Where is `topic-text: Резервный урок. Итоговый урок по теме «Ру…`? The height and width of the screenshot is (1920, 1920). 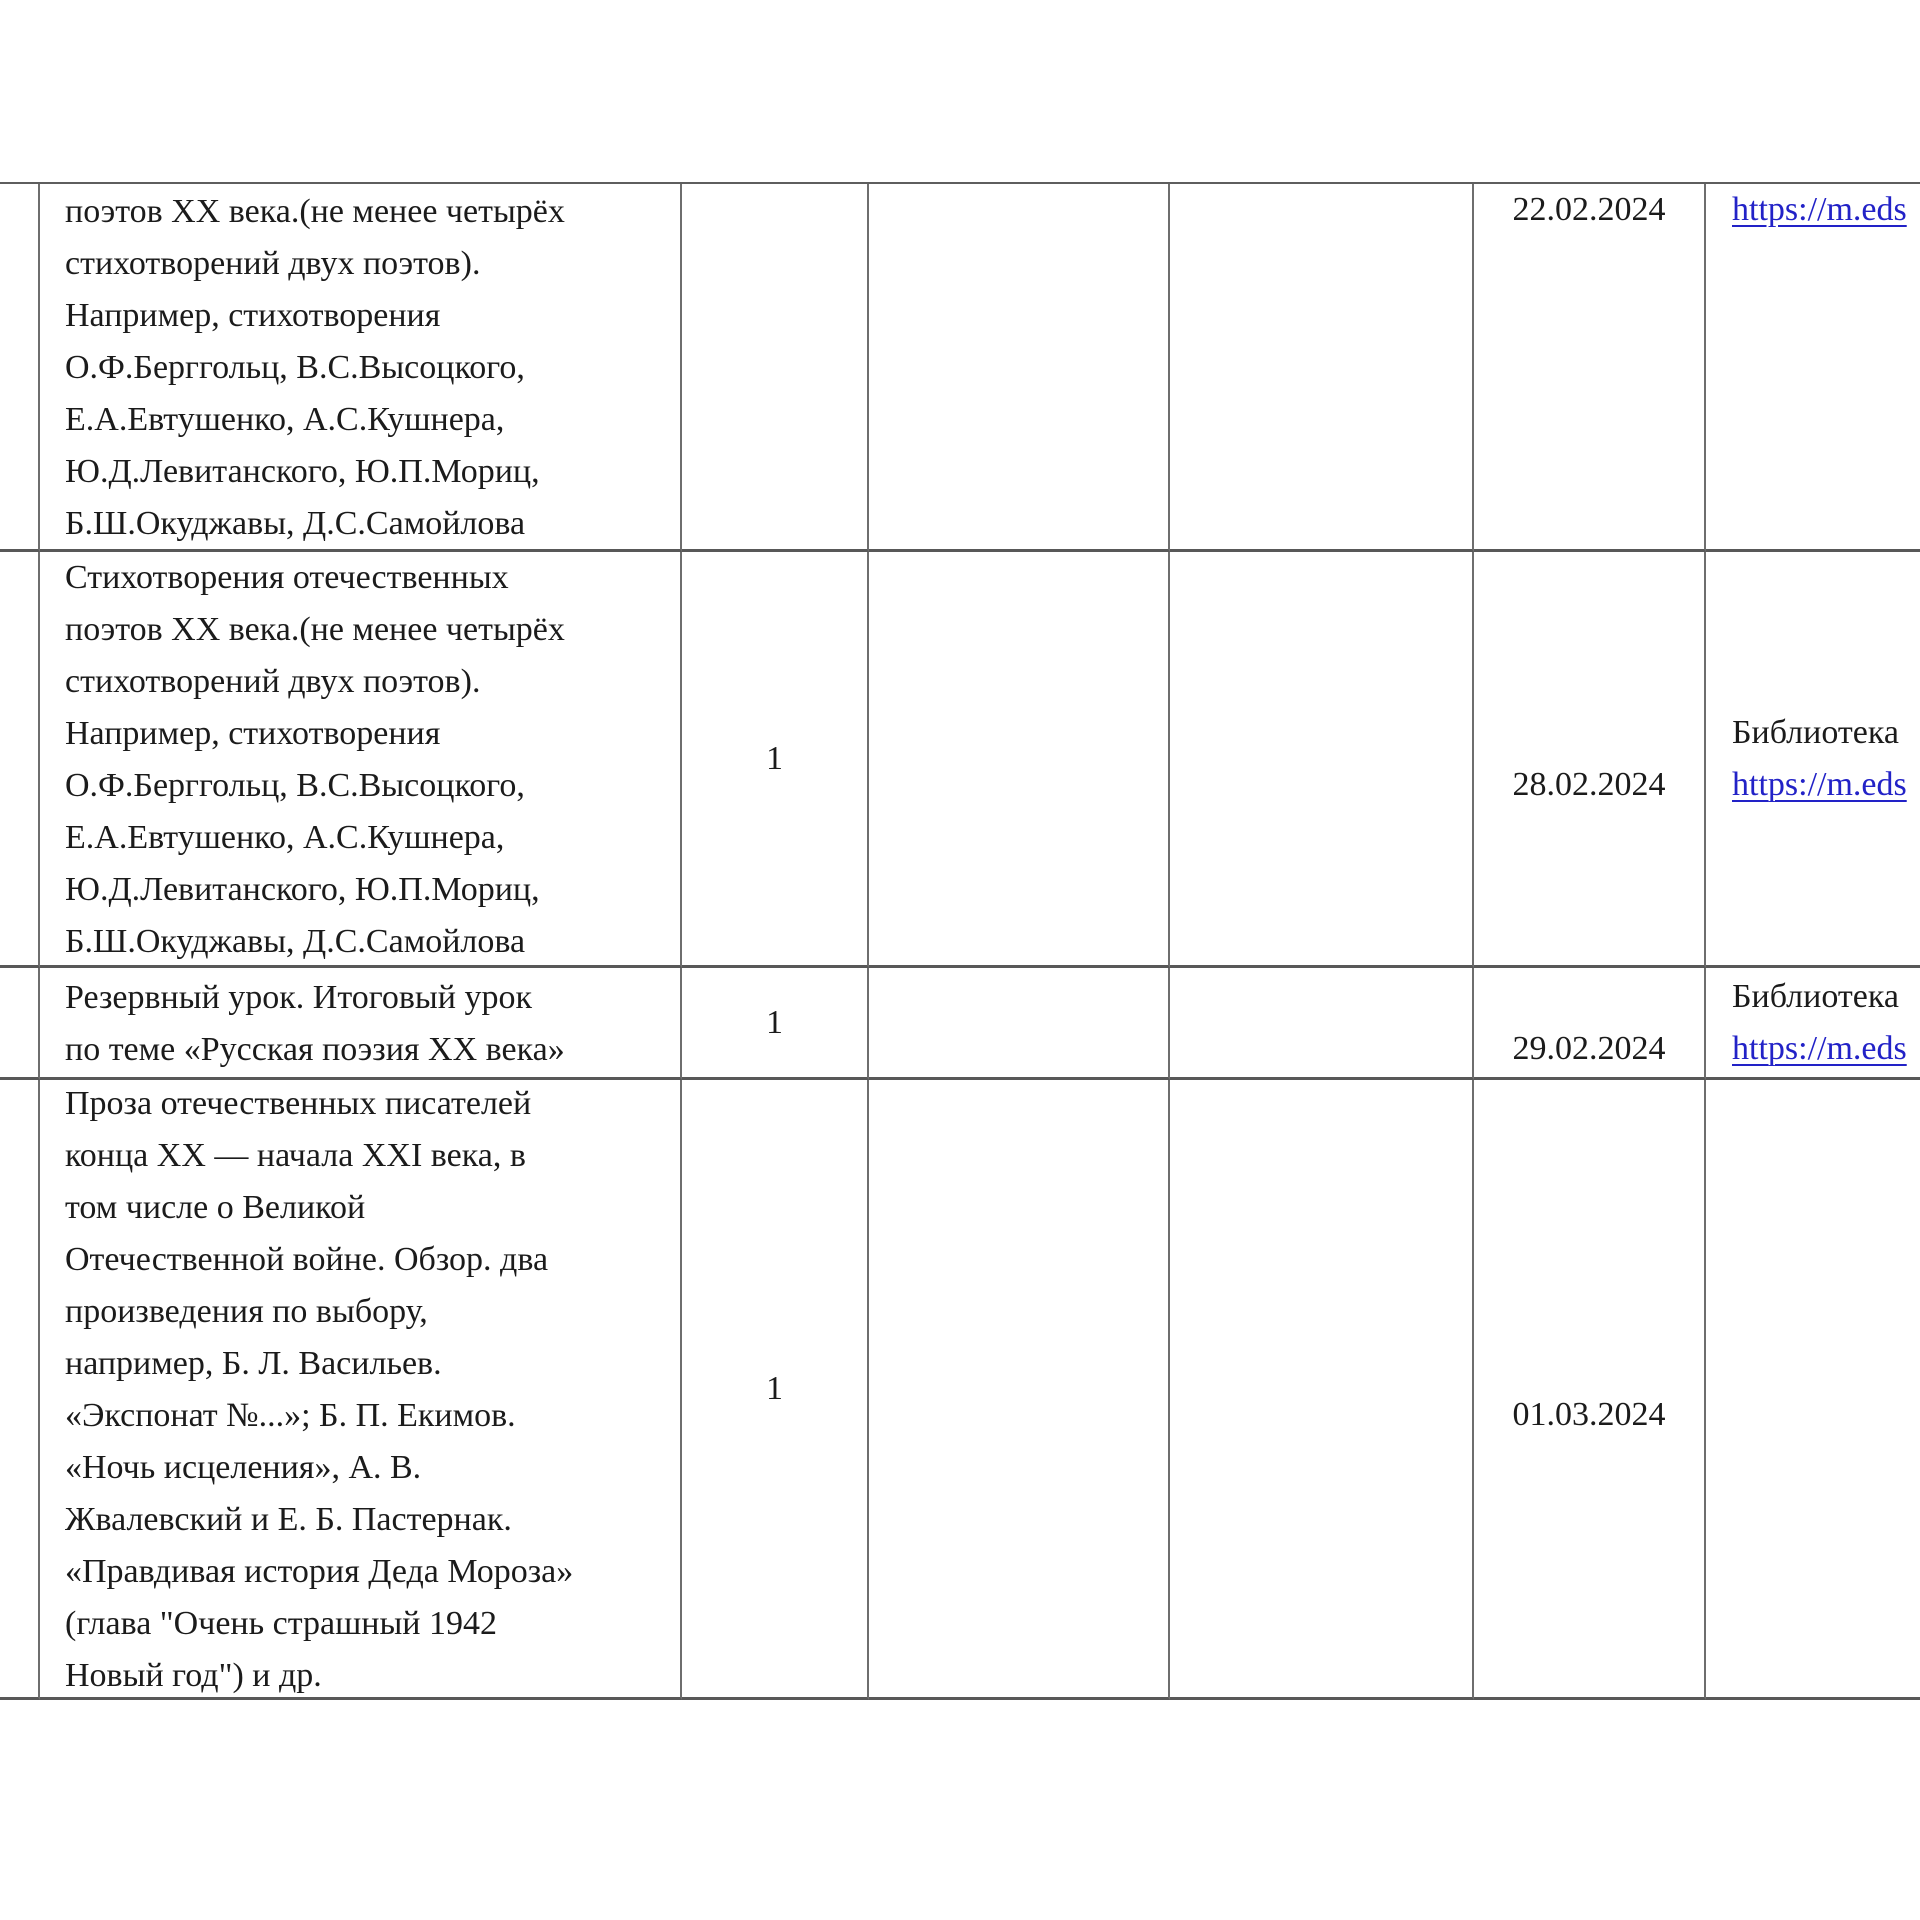 topic-text: Резервный урок. Итоговый урок по теме «Ру… is located at coordinates (365, 1024).